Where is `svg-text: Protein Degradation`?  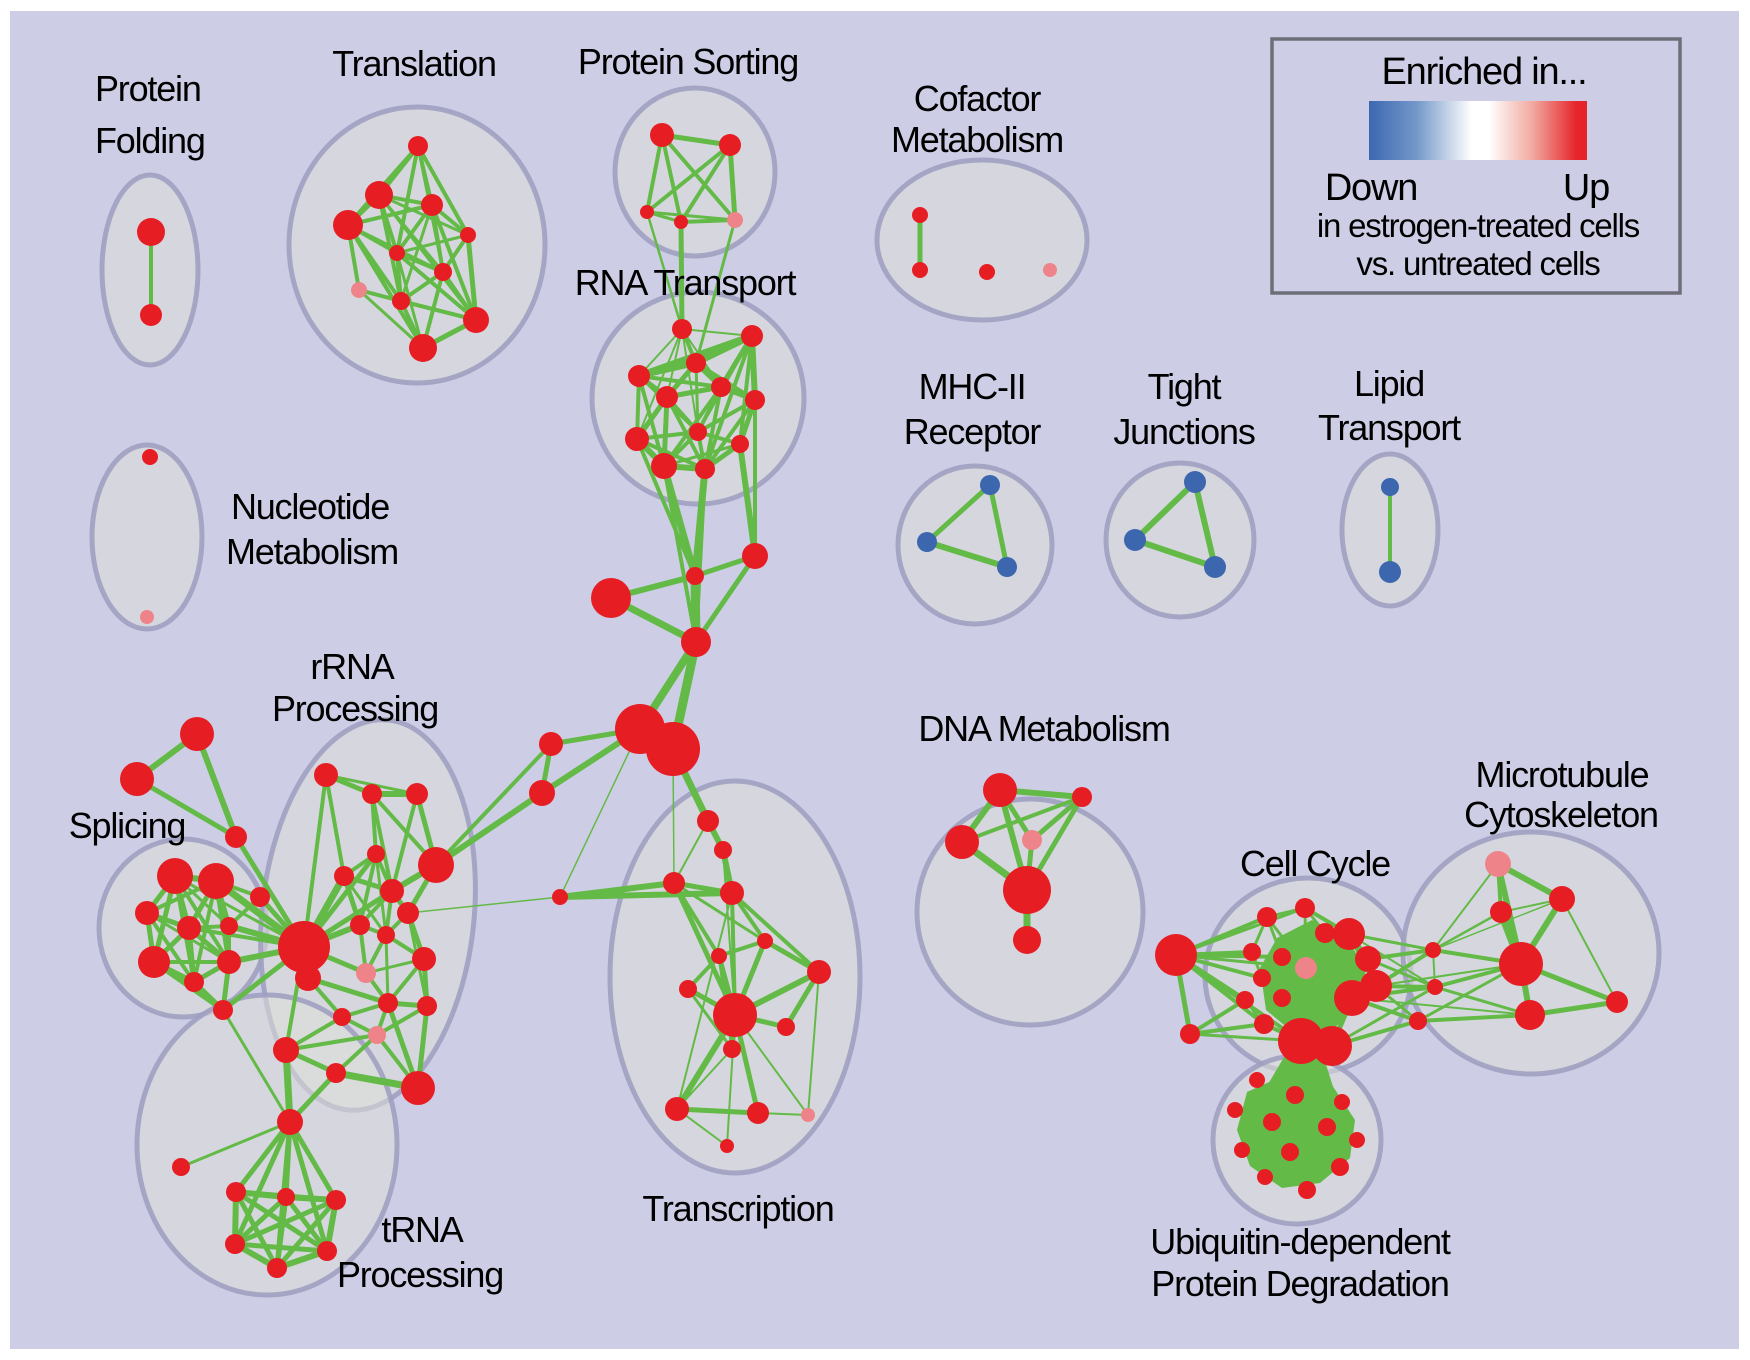
svg-text: Protein Degradation is located at coordinates (1299, 1283).